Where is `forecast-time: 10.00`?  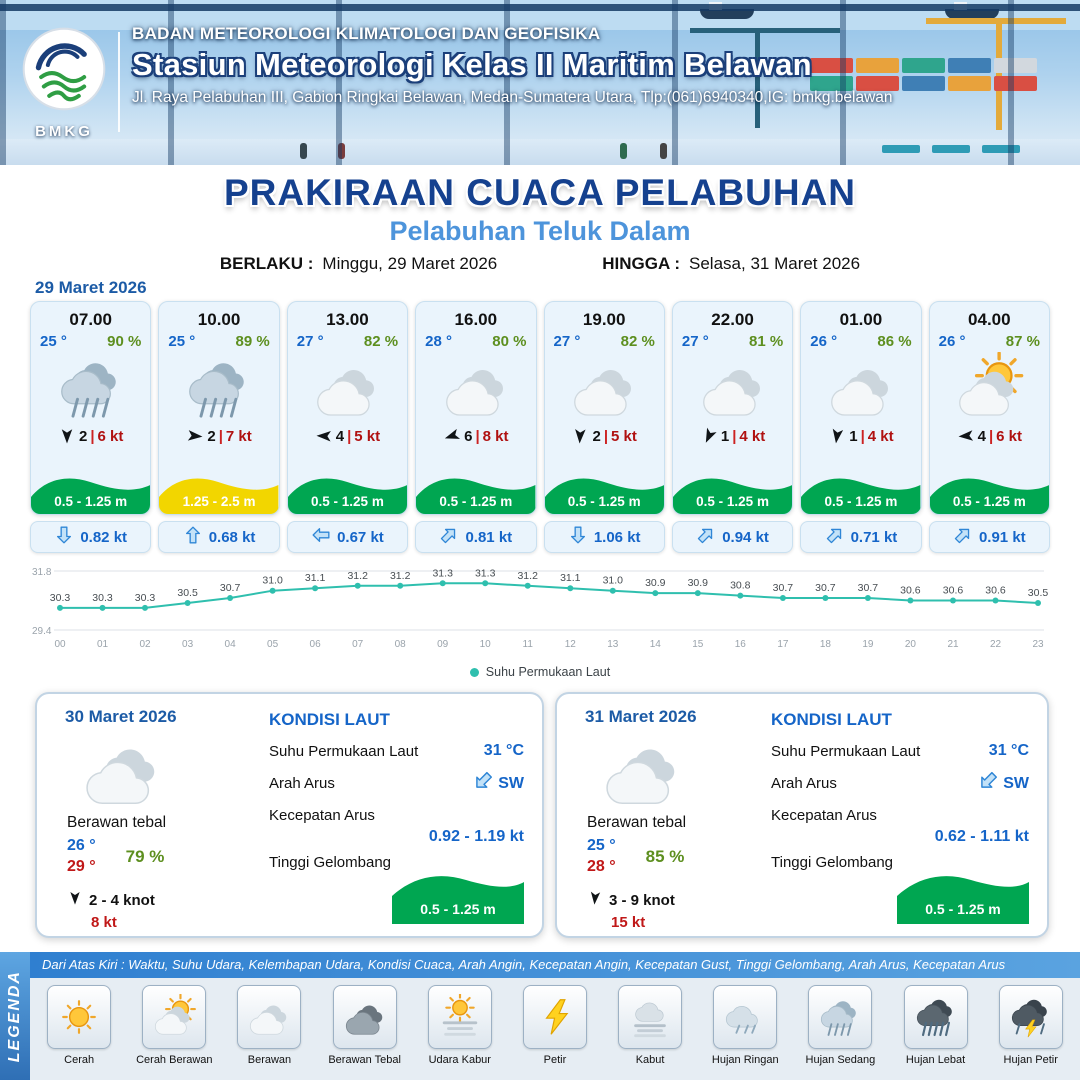 forecast-time: 10.00 is located at coordinates (219, 319).